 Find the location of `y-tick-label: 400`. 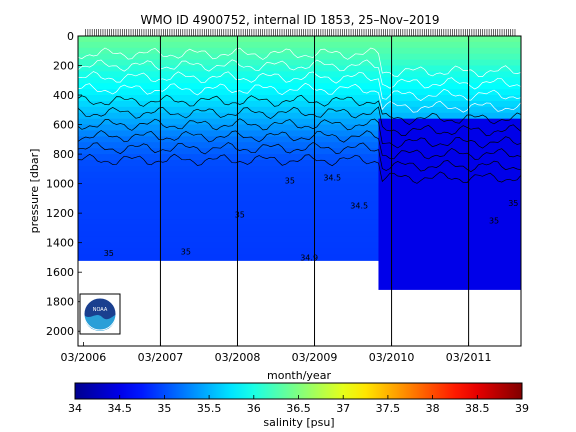

y-tick-label: 400 is located at coordinates (63, 95).